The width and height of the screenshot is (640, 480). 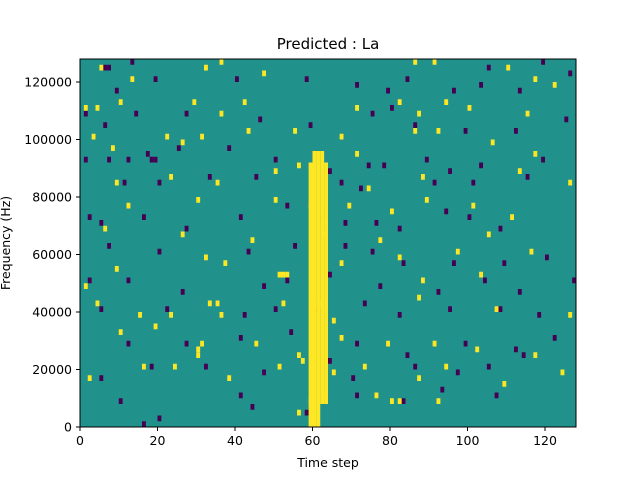 I want to click on x-tick-label: 0, so click(x=80, y=440).